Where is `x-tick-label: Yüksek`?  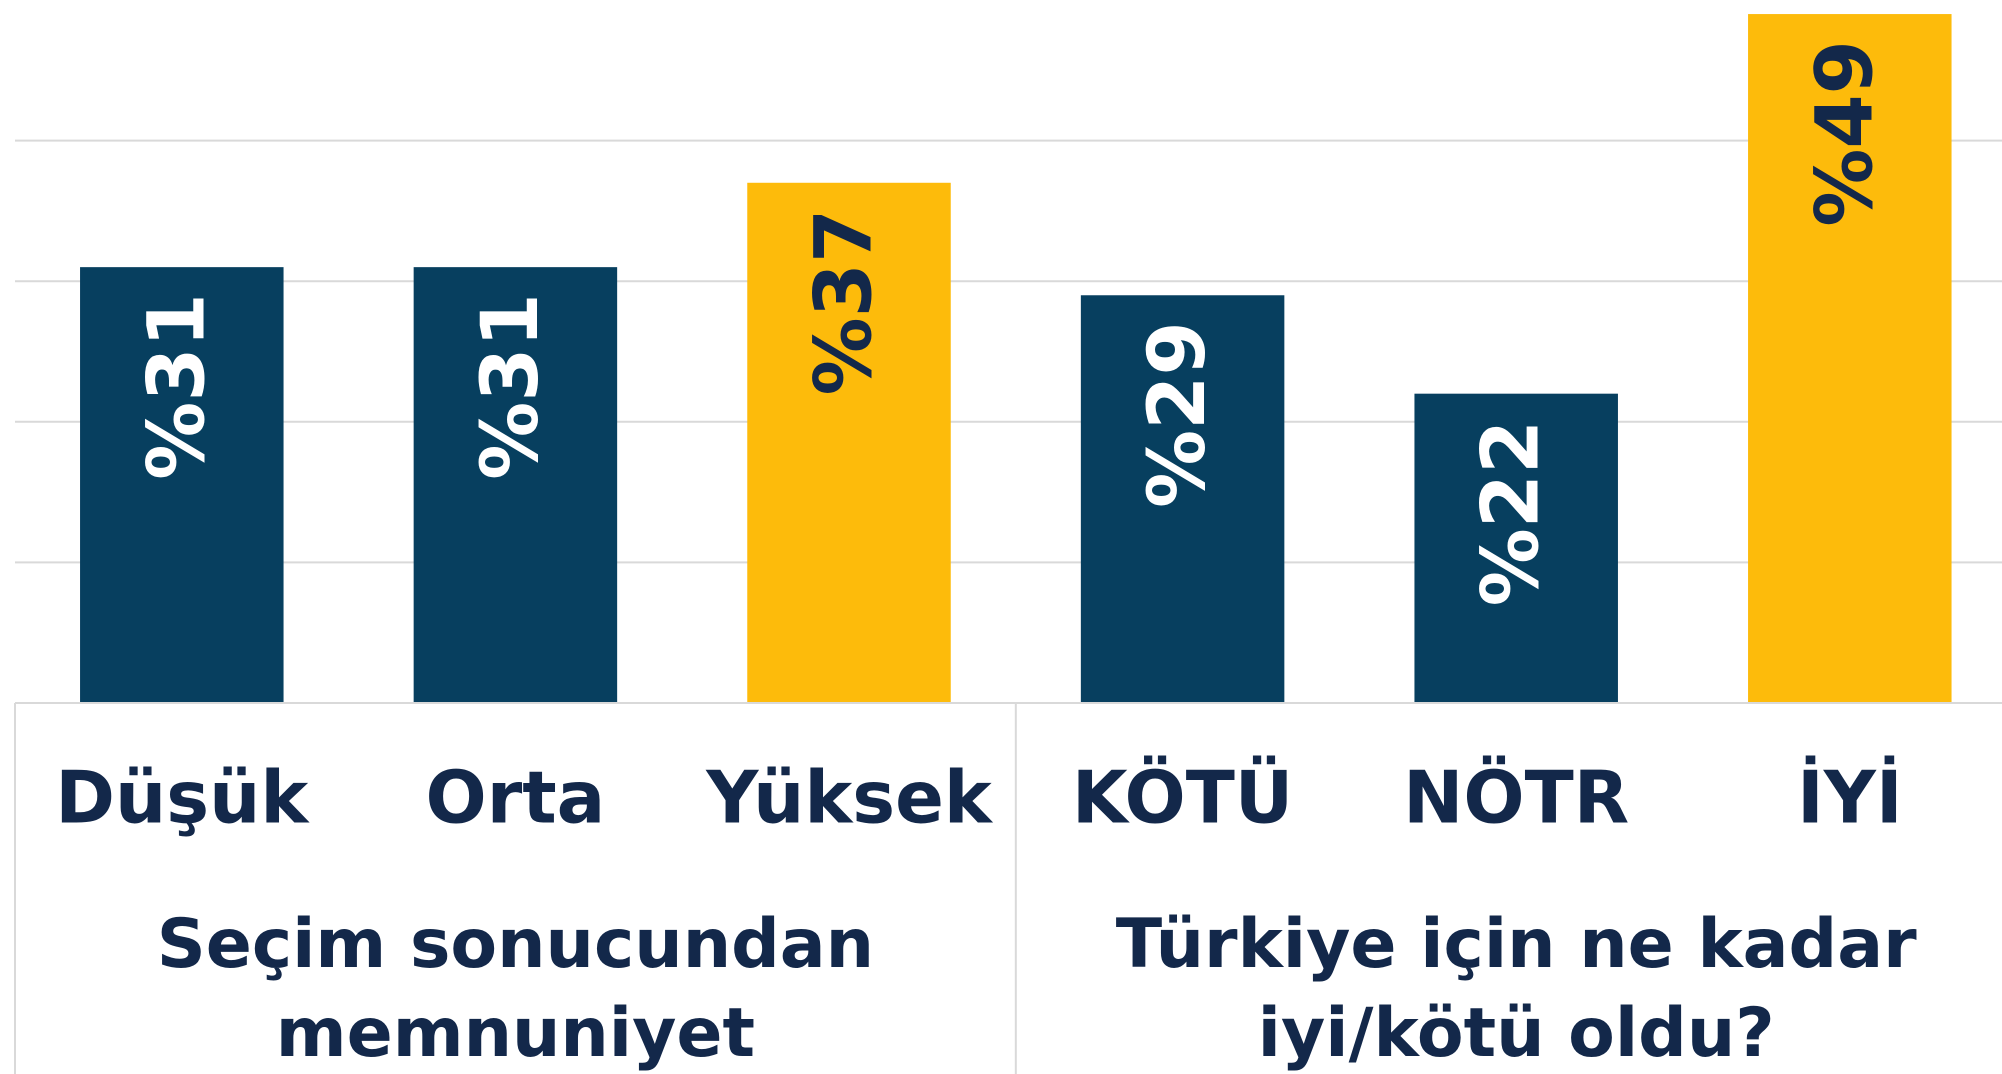 x-tick-label: Yüksek is located at coordinates (849, 798).